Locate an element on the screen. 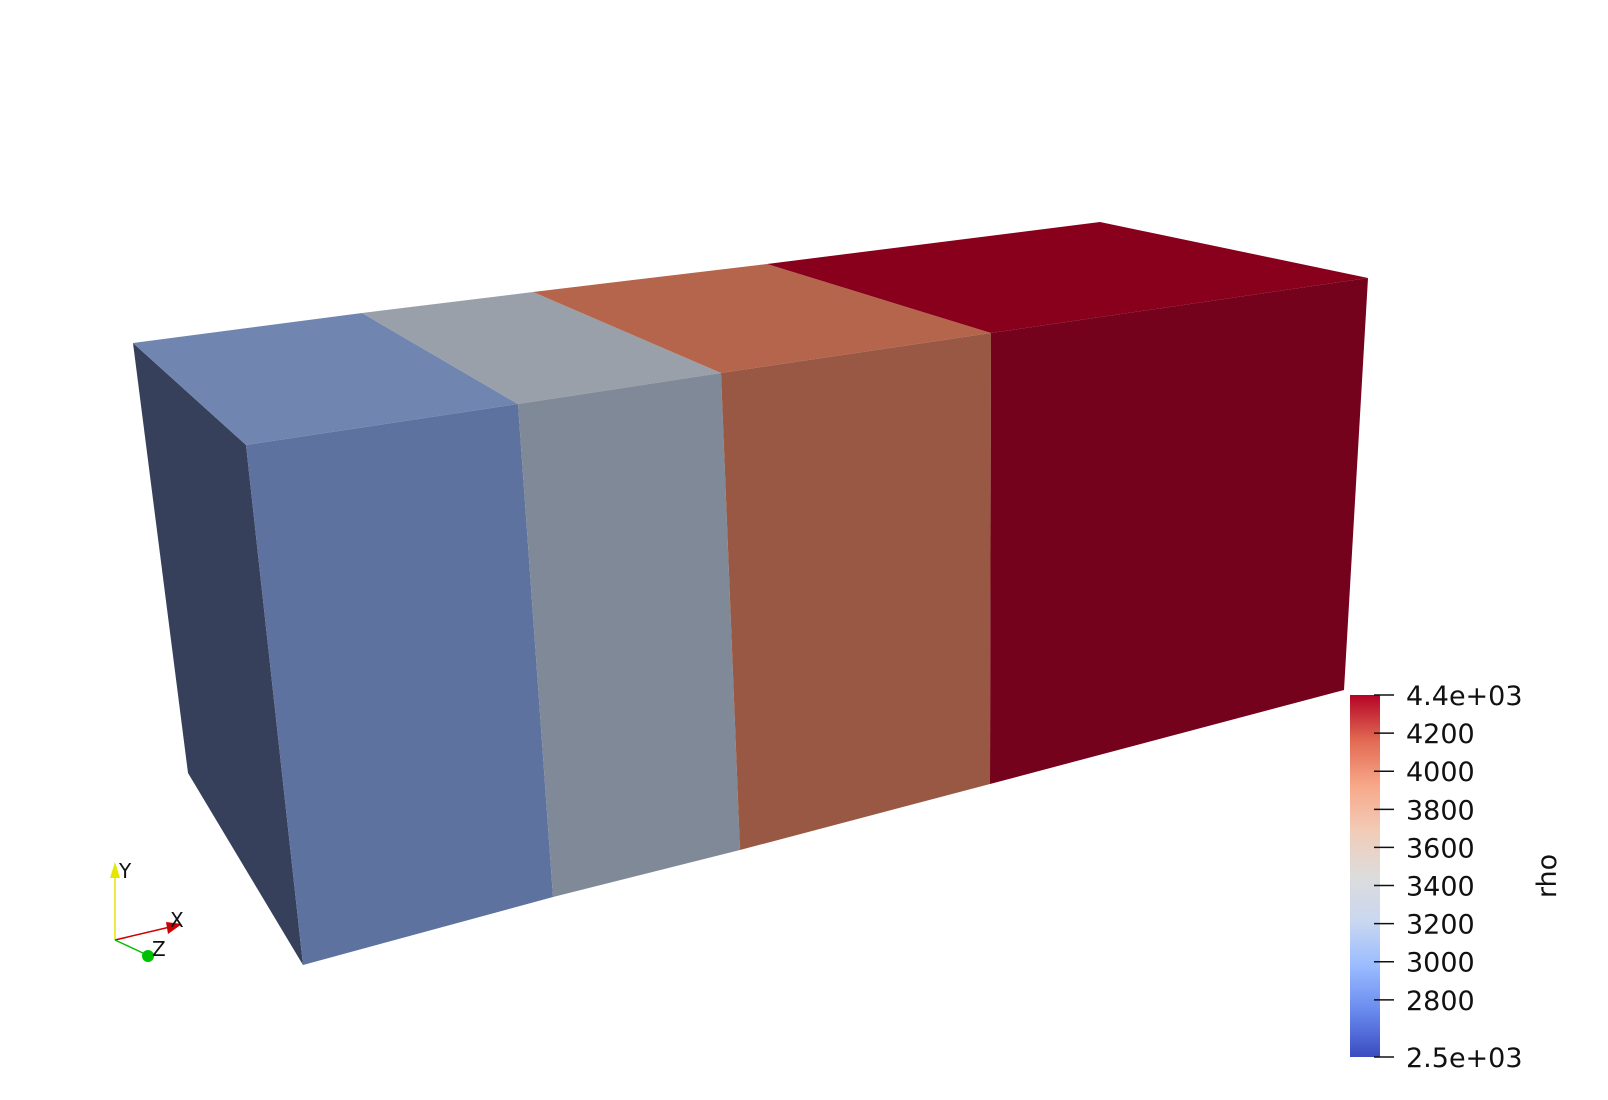 Image resolution: width=1608 pixels, height=1100 pixels. y-axis-label: Y is located at coordinates (125, 871).